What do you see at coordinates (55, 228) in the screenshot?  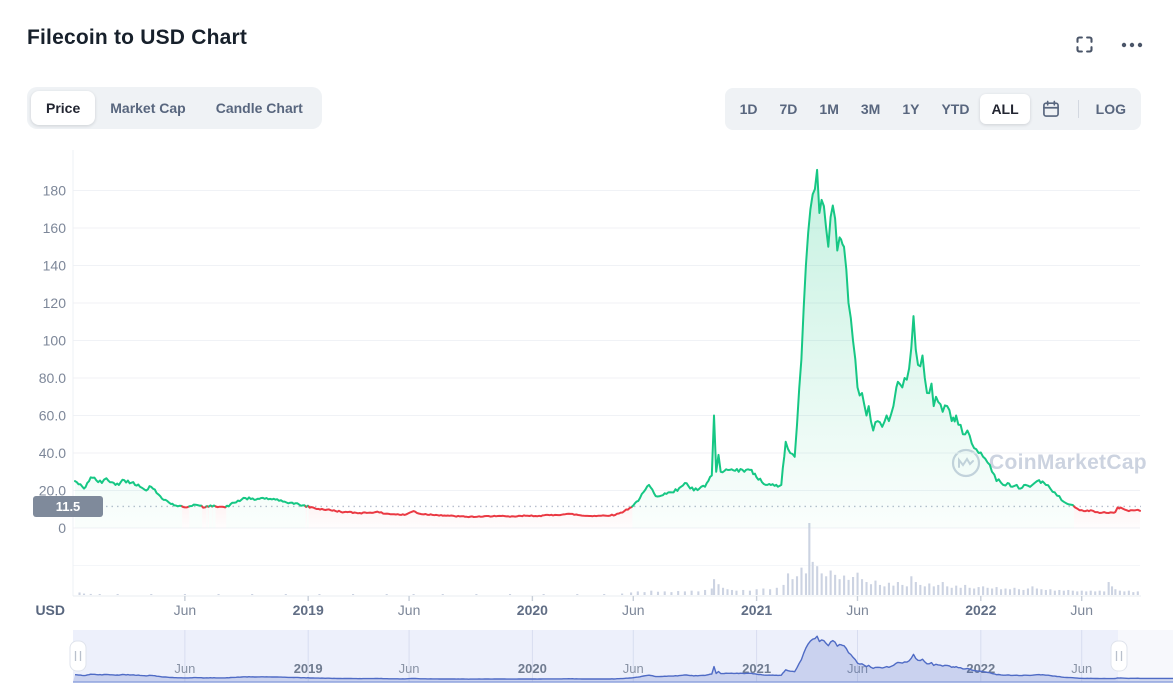 I see `y-axis-label: 160` at bounding box center [55, 228].